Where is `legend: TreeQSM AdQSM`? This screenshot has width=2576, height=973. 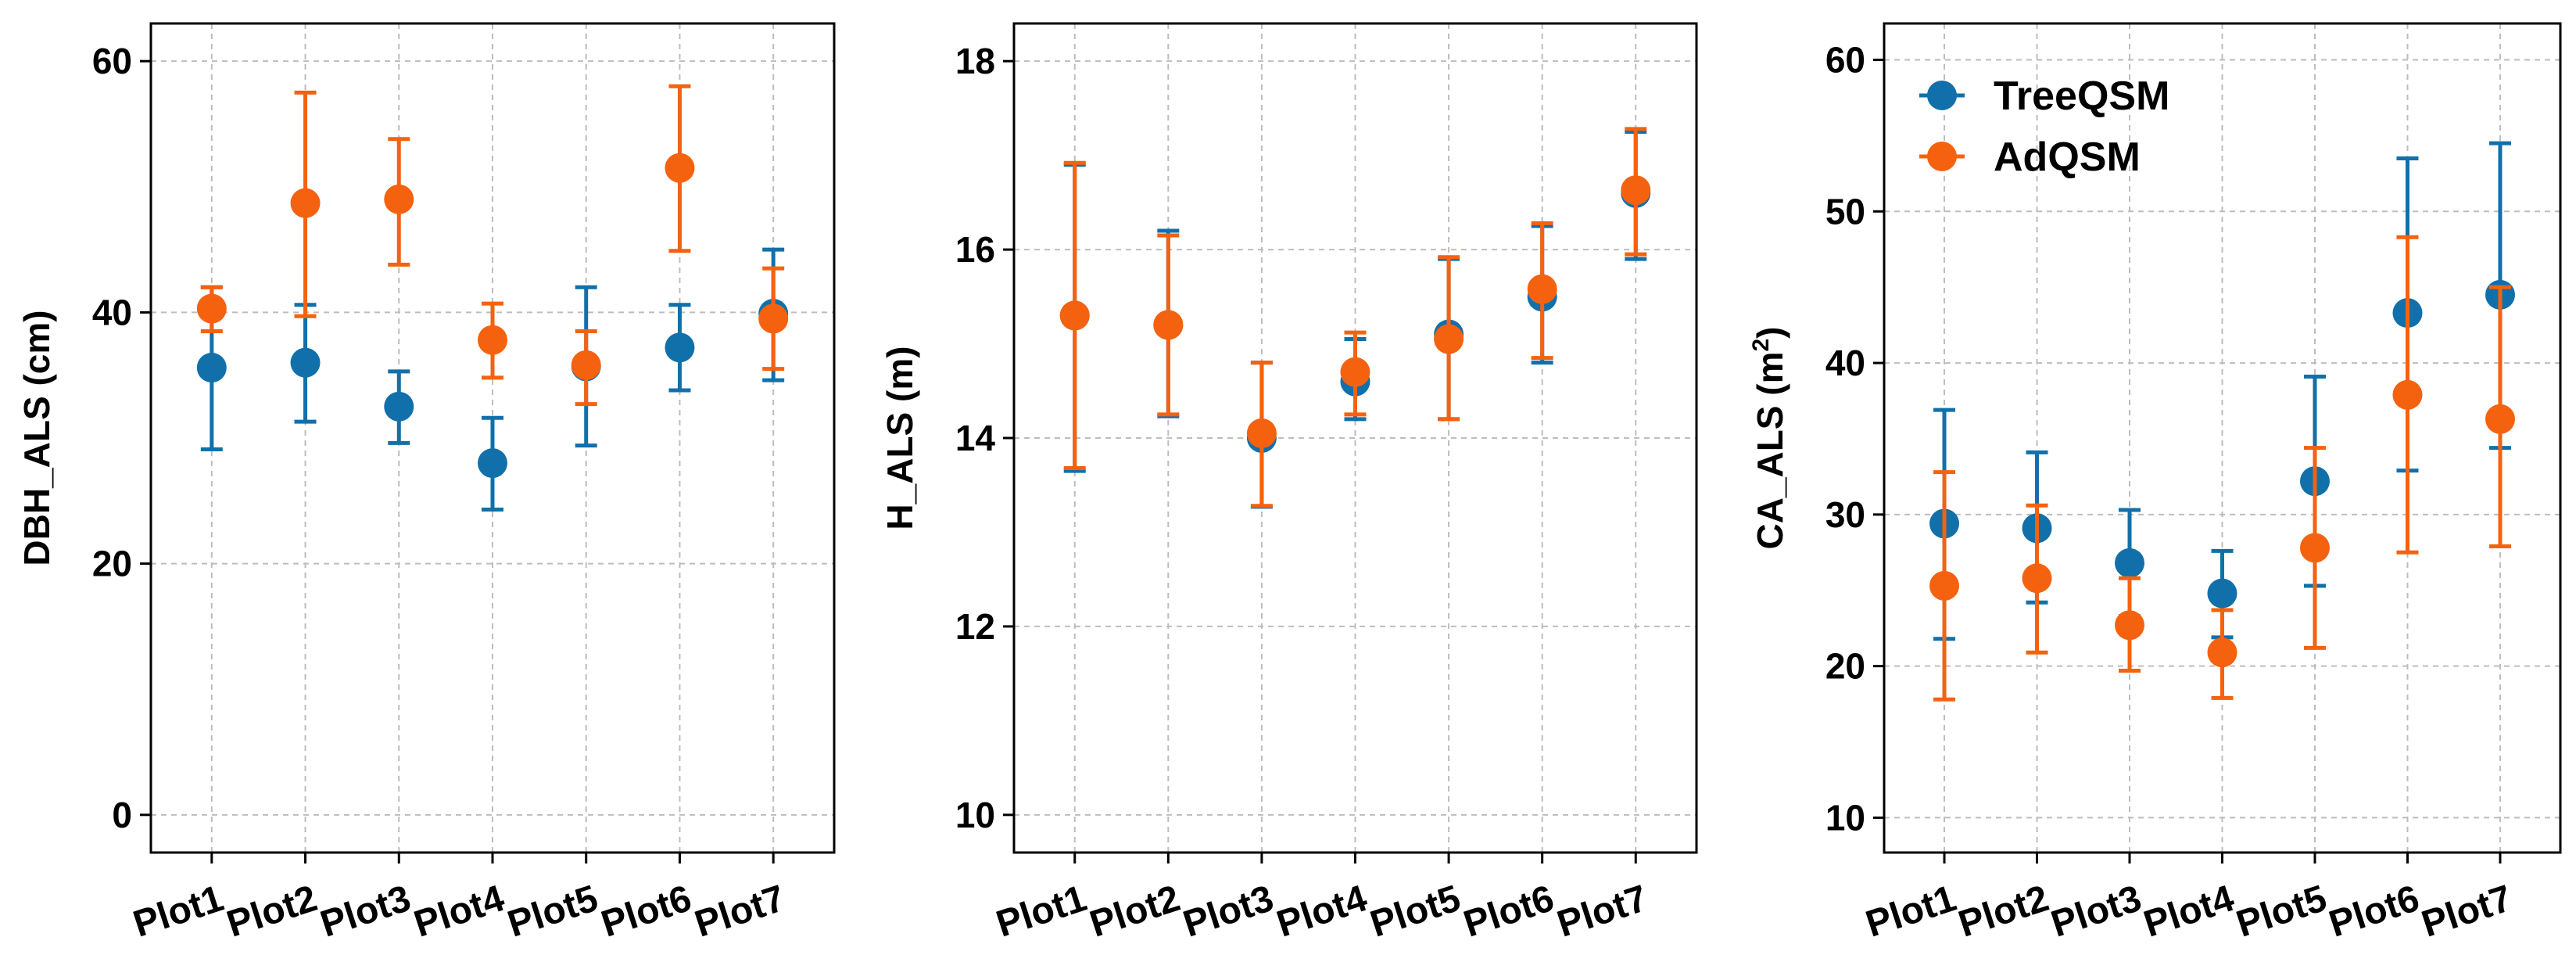
legend: TreeQSM AdQSM is located at coordinates (2044, 127).